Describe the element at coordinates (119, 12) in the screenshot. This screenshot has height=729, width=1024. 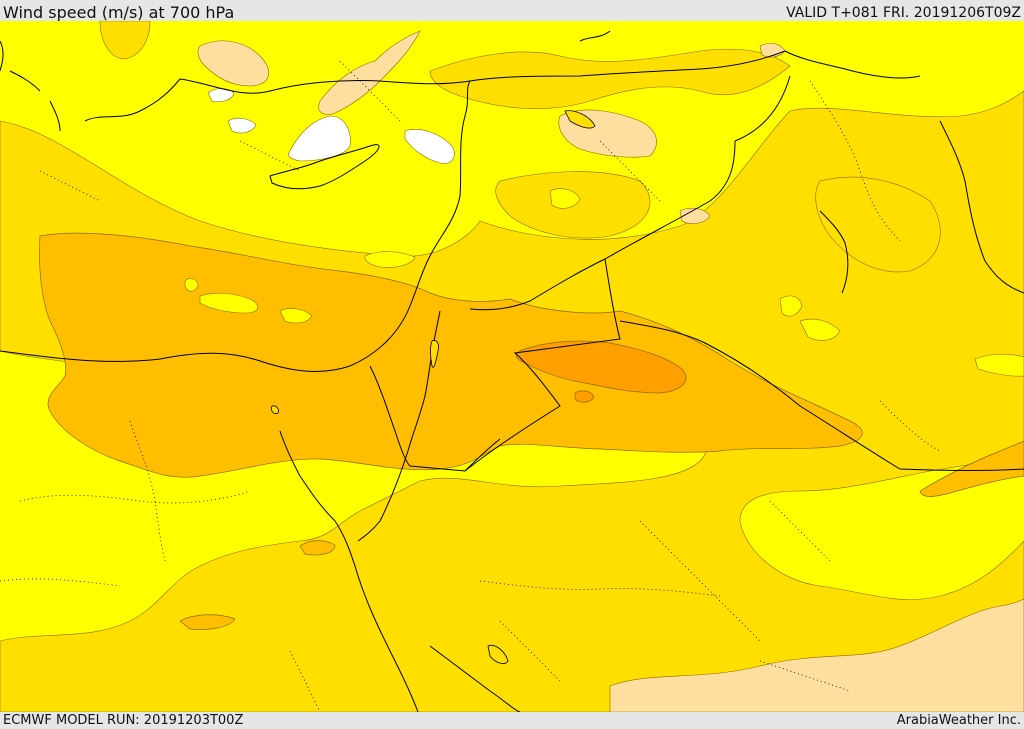
I see `map-title: Wind speed (m/s) at 700 hPa` at that location.